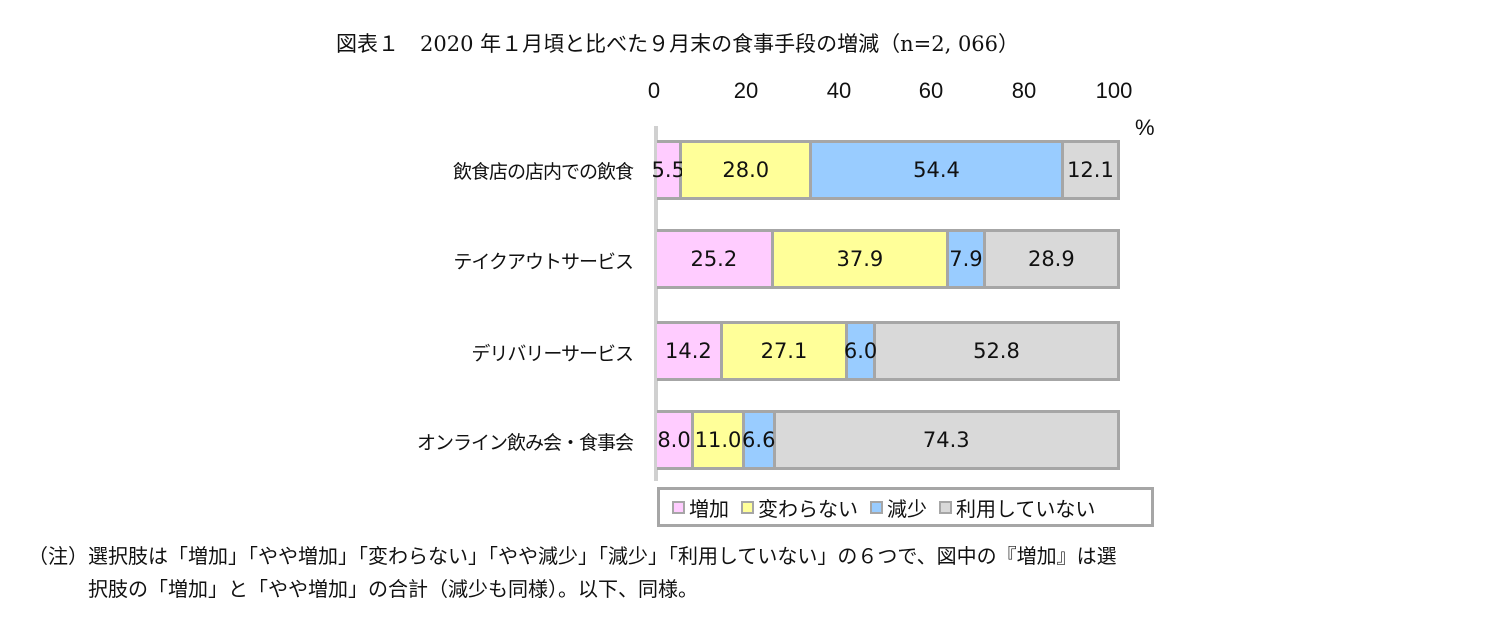  What do you see at coordinates (808, 508) in the screenshot?
I see `legend-label: 変わらない` at bounding box center [808, 508].